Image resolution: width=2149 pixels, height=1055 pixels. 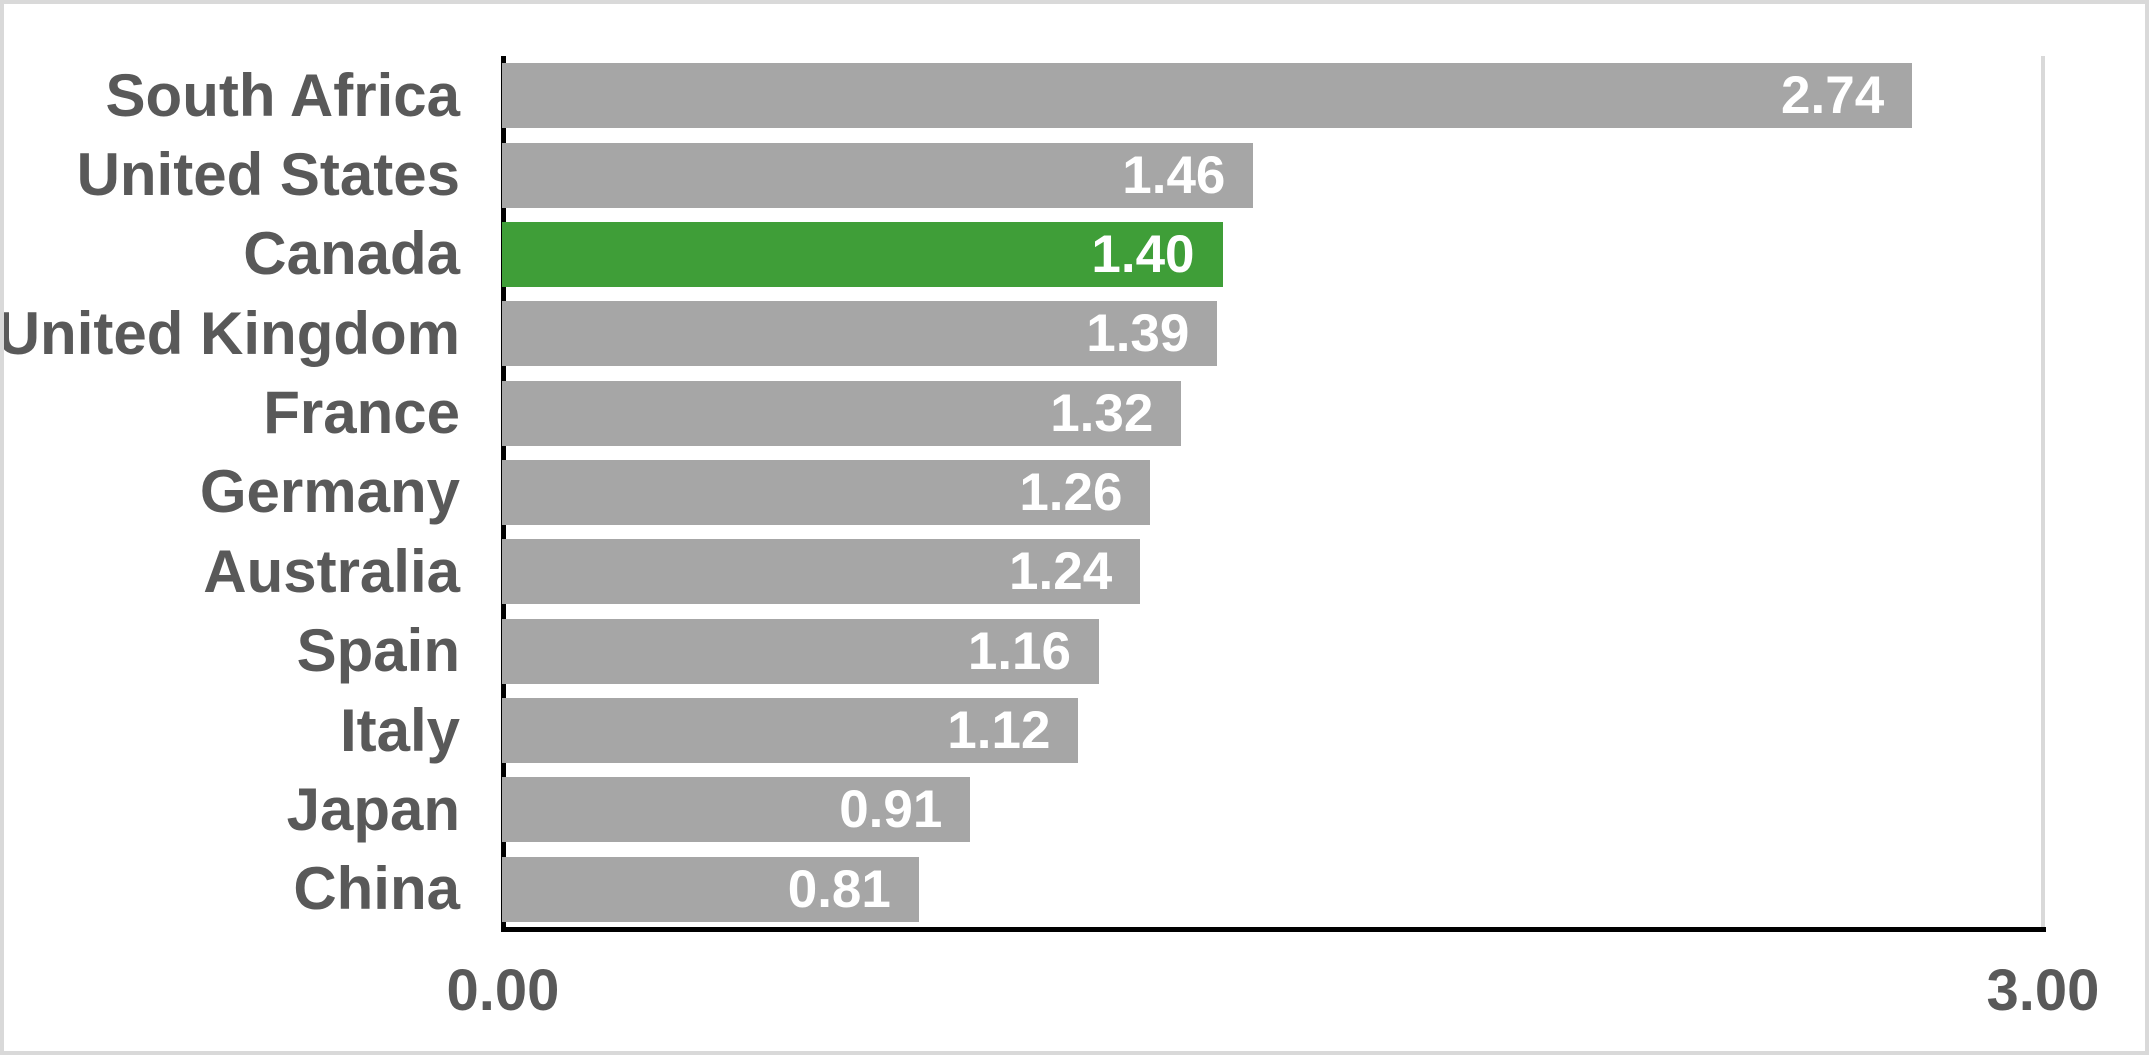 What do you see at coordinates (399, 730) in the screenshot?
I see `category-label: Italy` at bounding box center [399, 730].